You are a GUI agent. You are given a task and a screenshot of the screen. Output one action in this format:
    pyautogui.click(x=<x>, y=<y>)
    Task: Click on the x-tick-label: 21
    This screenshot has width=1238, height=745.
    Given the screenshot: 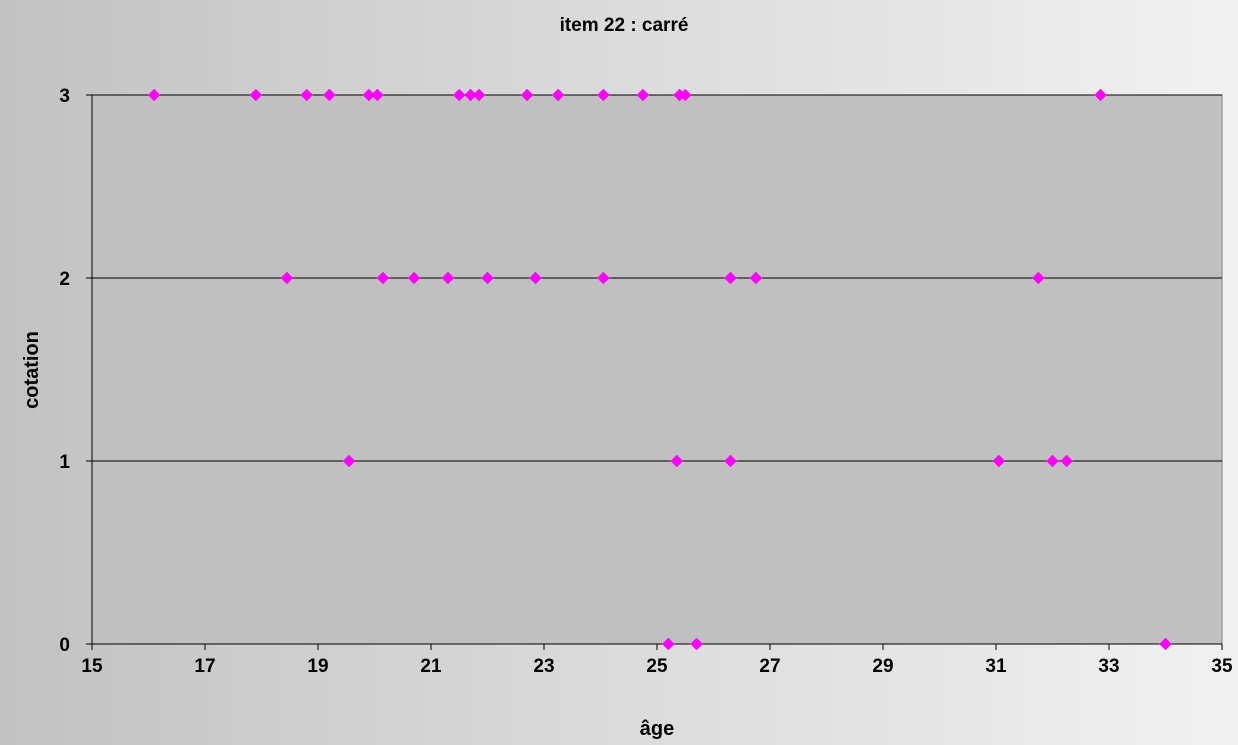 What is the action you would take?
    pyautogui.click(x=431, y=666)
    